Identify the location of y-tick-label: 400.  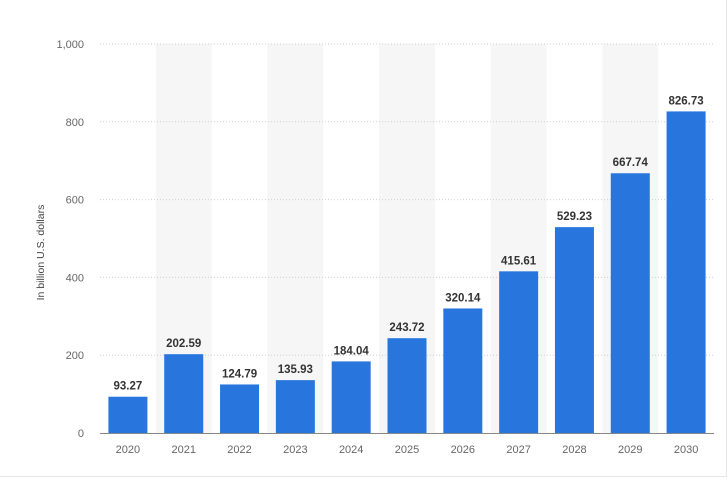
(75, 278).